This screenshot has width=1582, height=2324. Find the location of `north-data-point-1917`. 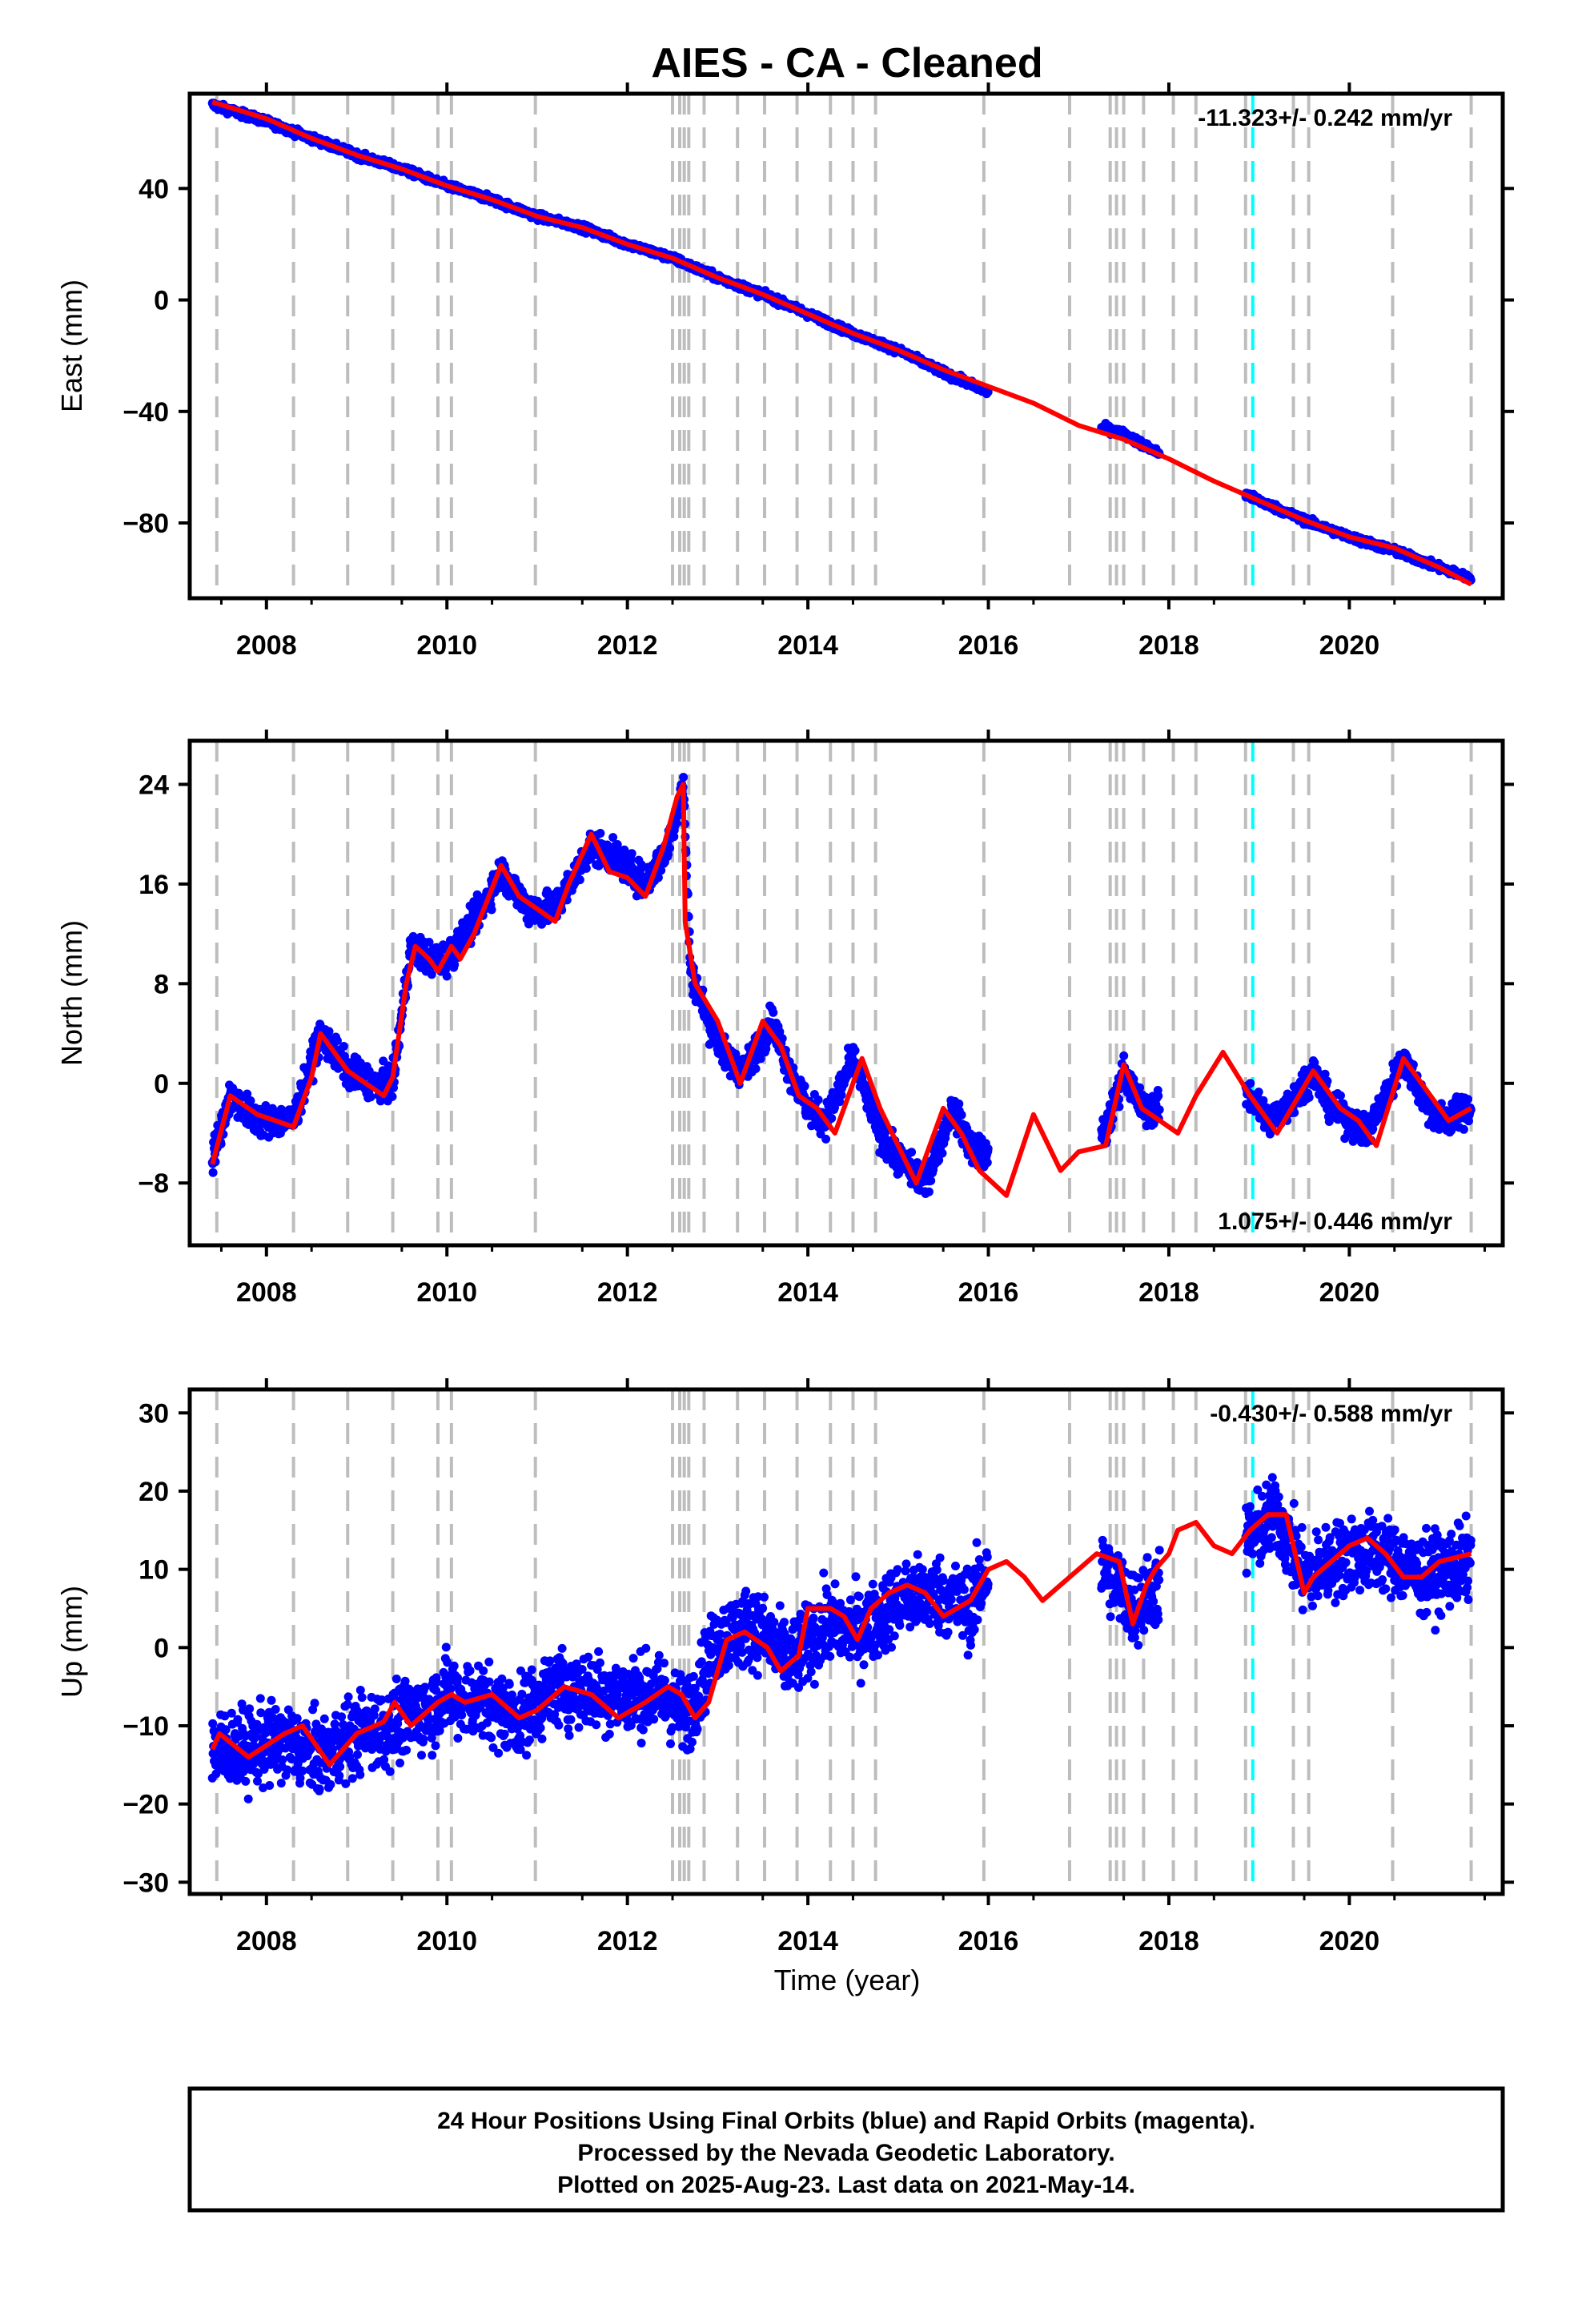

north-data-point-1917 is located at coordinates (939, 1160).